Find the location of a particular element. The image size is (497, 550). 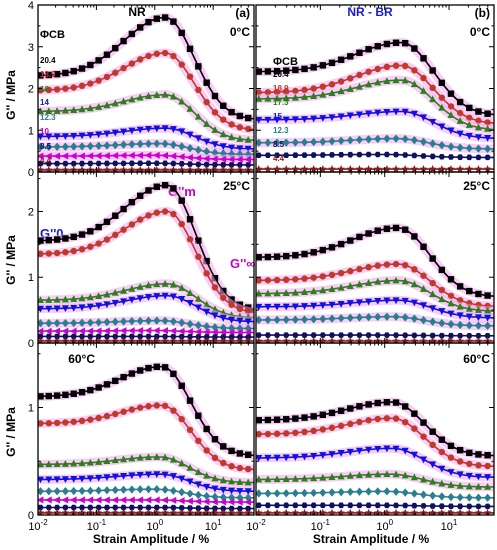

temp-label-a-0c: 0°C is located at coordinates (240, 32).